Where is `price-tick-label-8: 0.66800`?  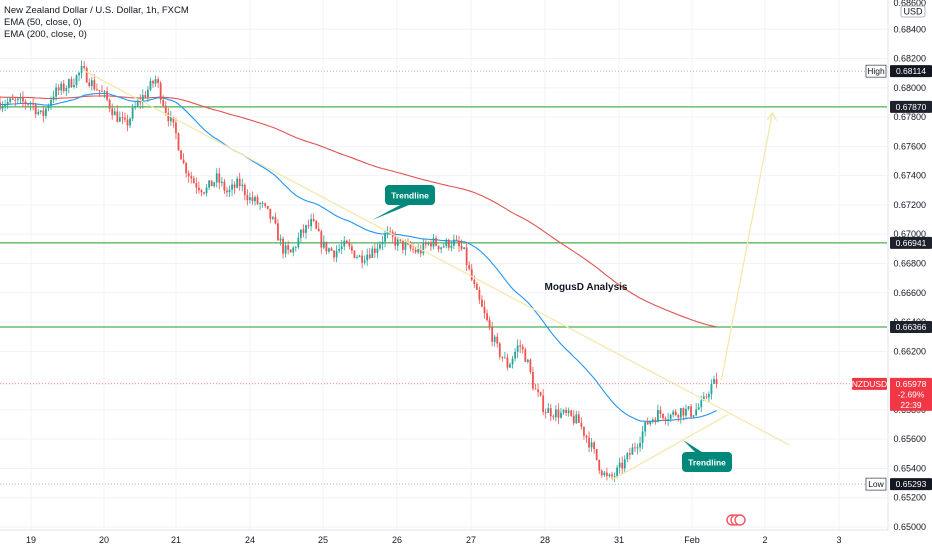
price-tick-label-8: 0.66800 is located at coordinates (909, 264).